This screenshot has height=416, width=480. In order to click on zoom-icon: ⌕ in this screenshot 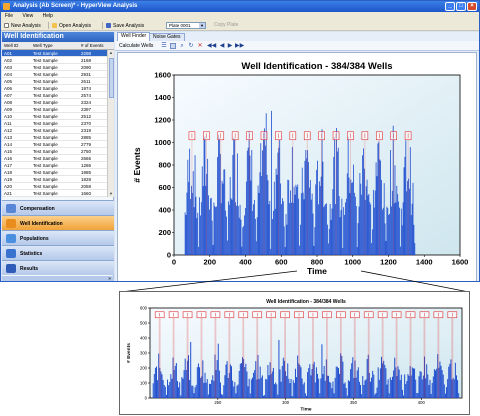, I will do `click(182, 46)`.